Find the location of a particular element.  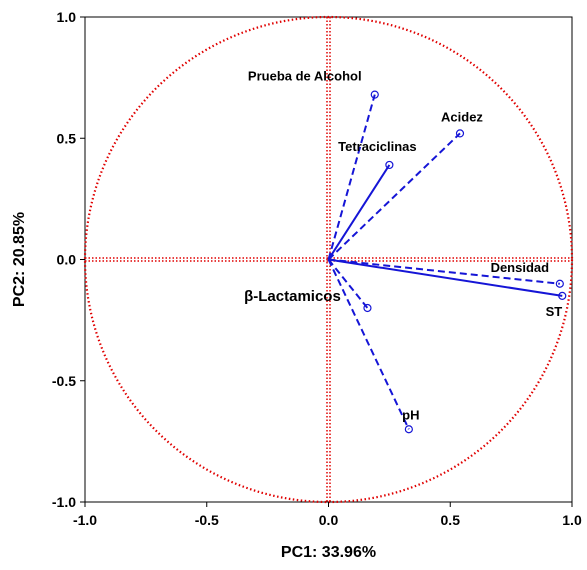

x-tick-label: 1.0 is located at coordinates (572, 520).